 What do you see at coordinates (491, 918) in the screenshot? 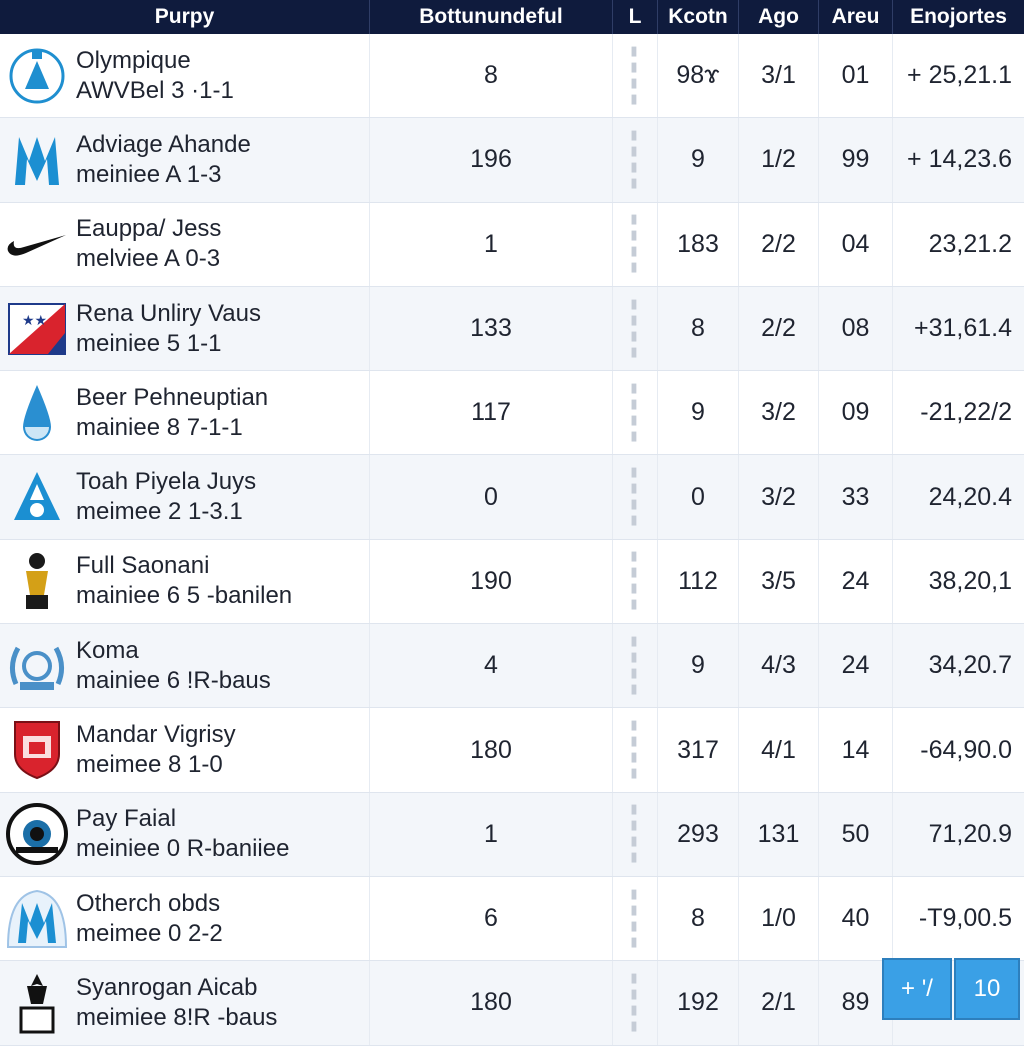
I see `value-cell: 6` at bounding box center [491, 918].